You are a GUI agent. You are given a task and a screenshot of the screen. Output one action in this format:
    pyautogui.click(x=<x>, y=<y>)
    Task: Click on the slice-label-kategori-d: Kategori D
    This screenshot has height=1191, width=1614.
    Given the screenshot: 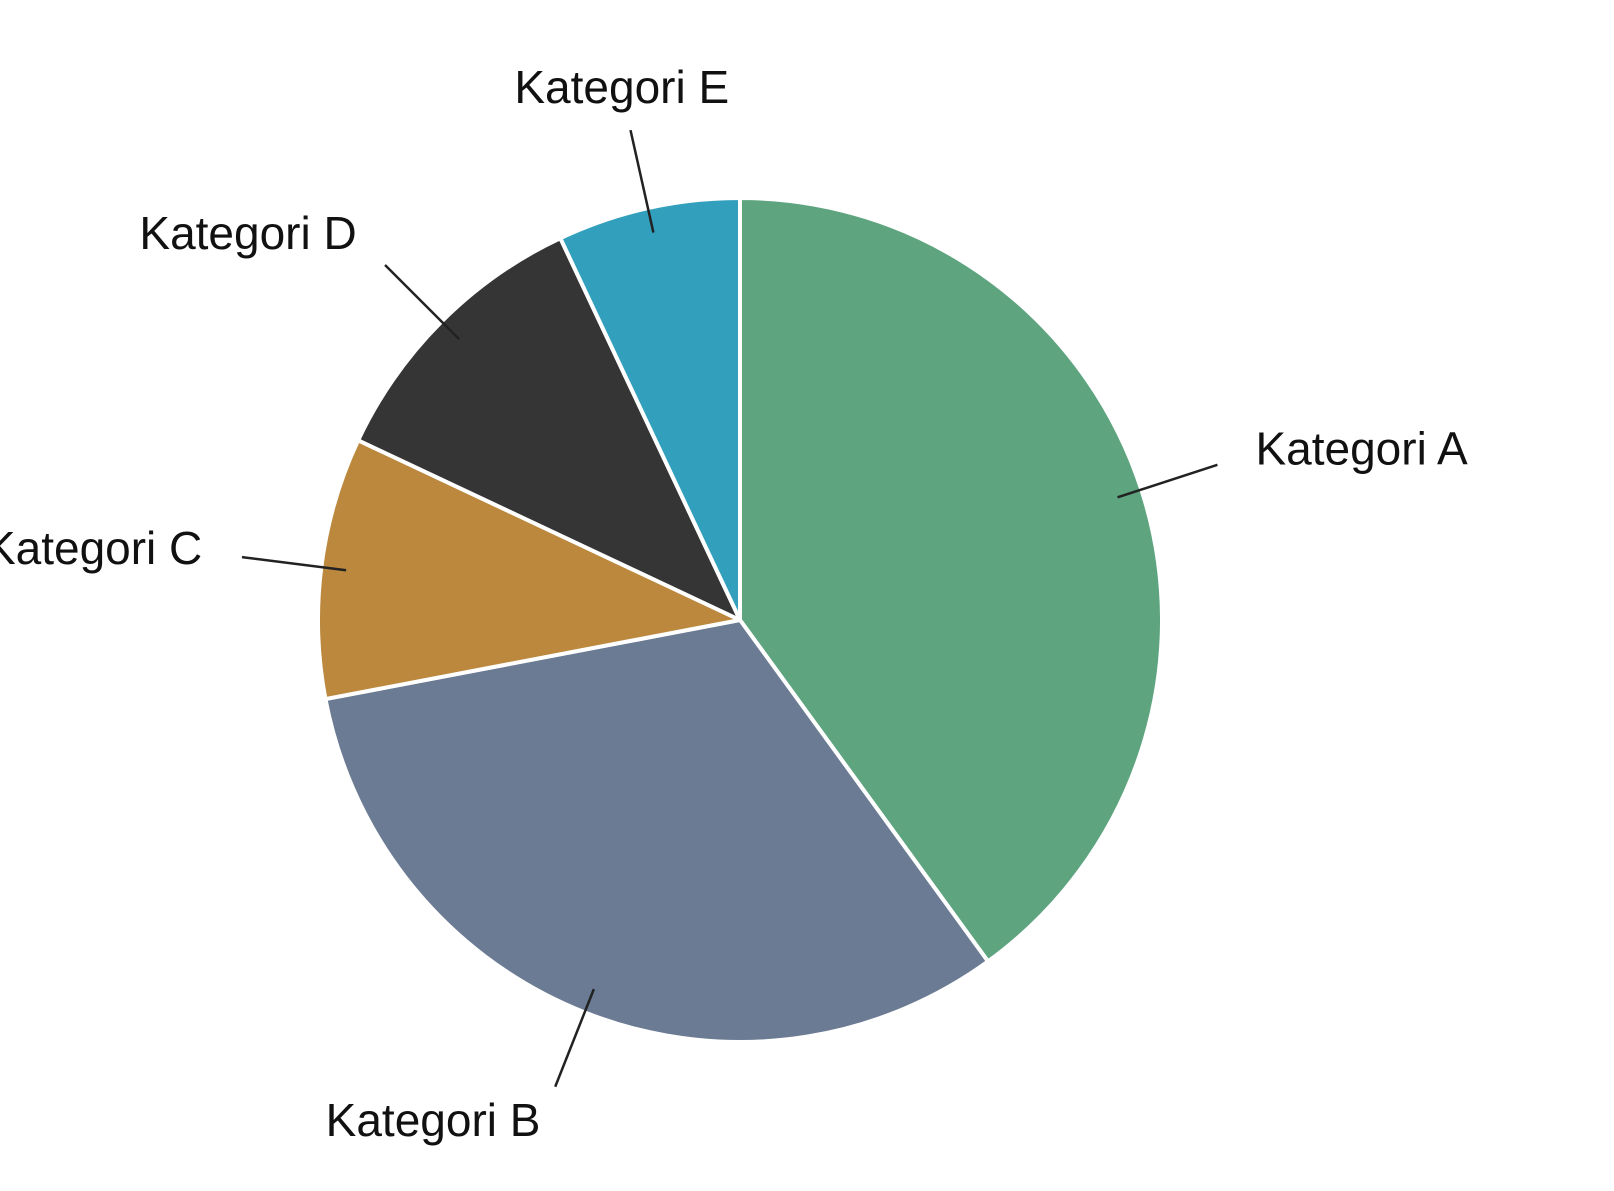 What is the action you would take?
    pyautogui.click(x=247, y=233)
    